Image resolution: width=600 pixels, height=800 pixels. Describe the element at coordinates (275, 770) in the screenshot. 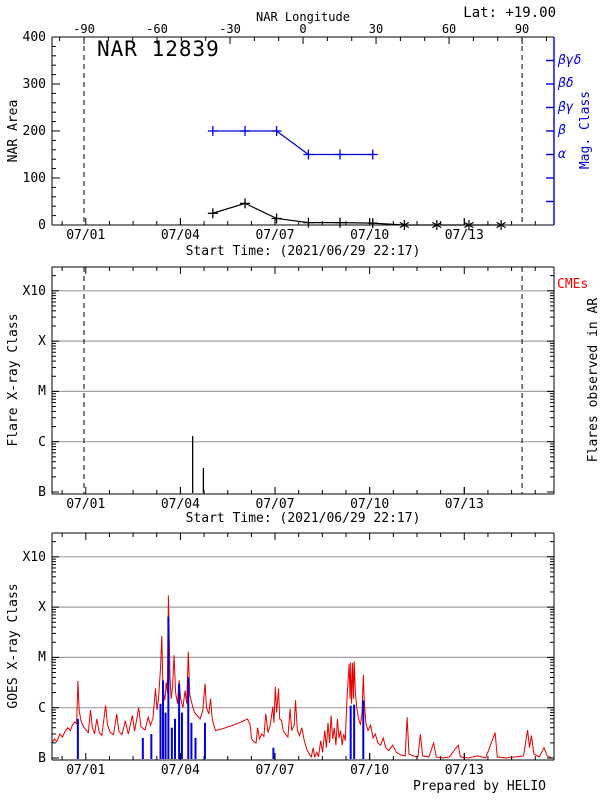

I see `x-tick-label-panel3: 07/07` at that location.